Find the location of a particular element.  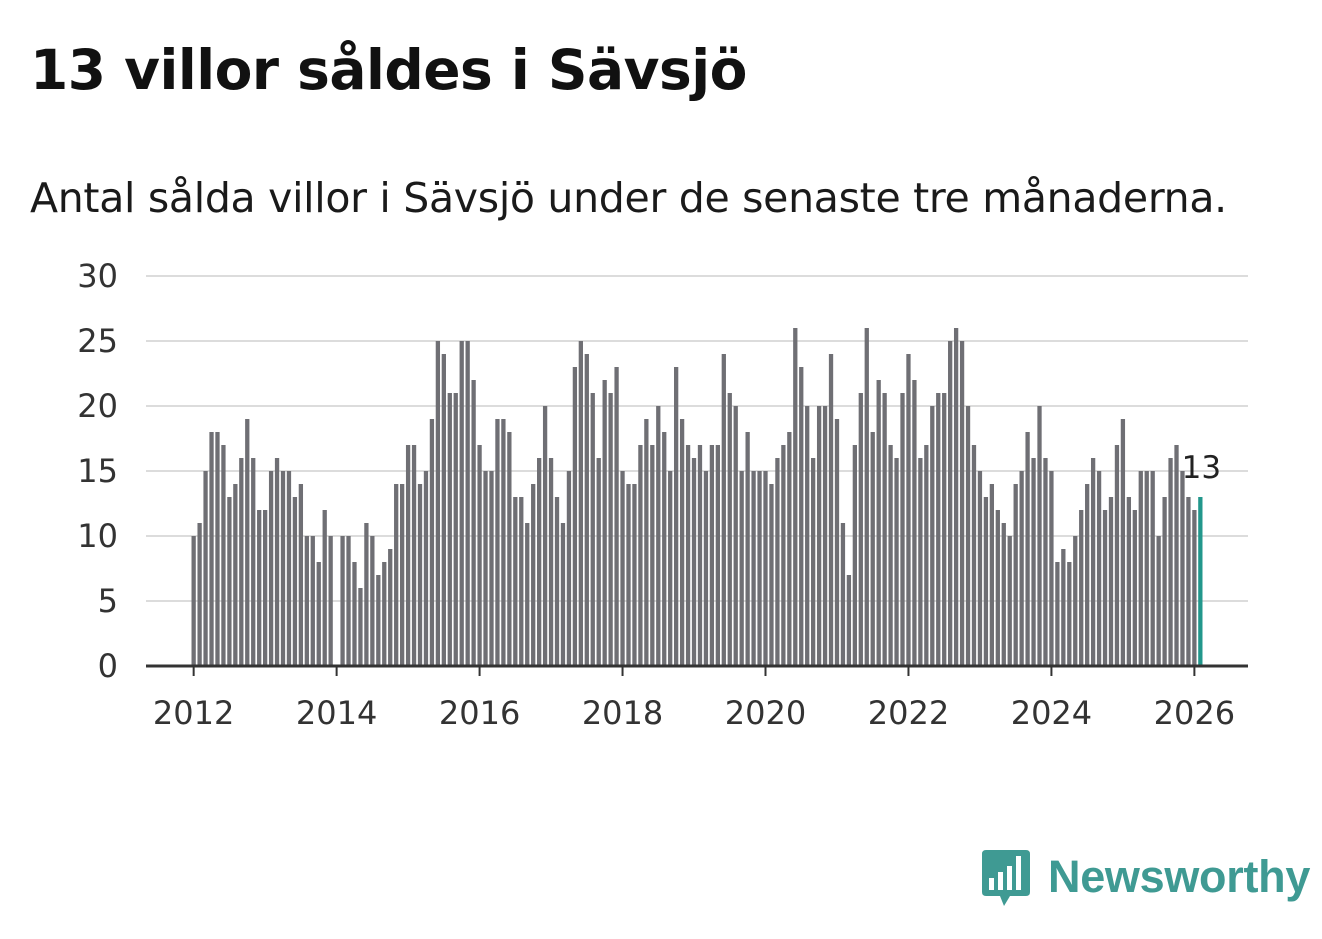

newsworthy-logo: Newsworthy is located at coordinates (1145, 877).